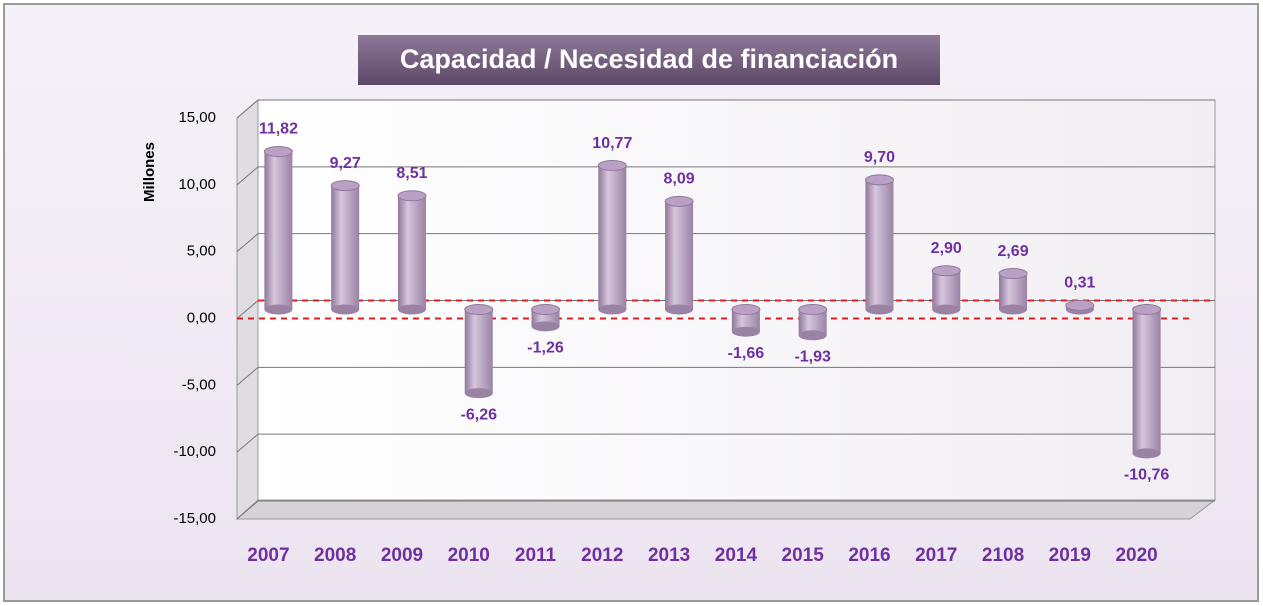 The image size is (1263, 606). Describe the element at coordinates (1079, 283) in the screenshot. I see `data-label: 0,31` at that location.